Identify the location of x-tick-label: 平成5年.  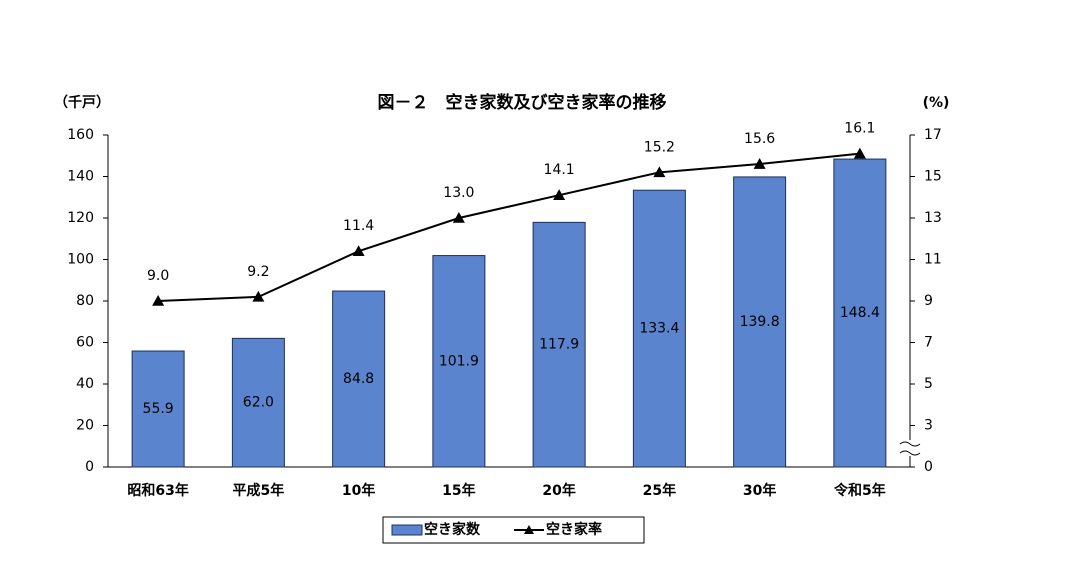
(259, 490).